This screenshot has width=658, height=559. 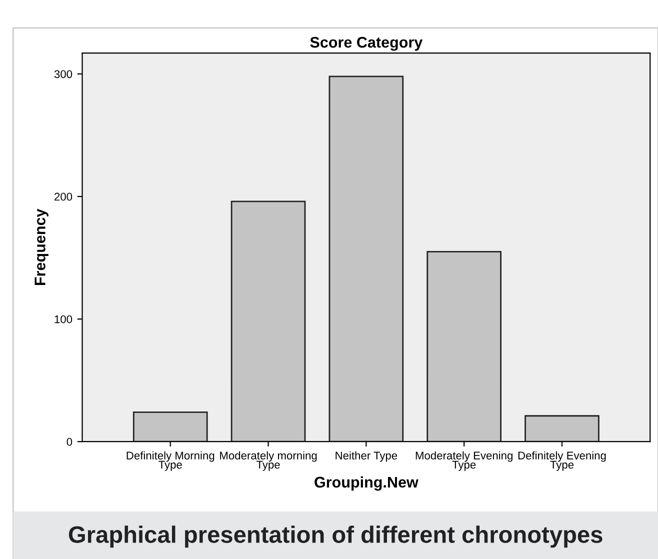 What do you see at coordinates (69, 442) in the screenshot?
I see `y-tick-label: 0` at bounding box center [69, 442].